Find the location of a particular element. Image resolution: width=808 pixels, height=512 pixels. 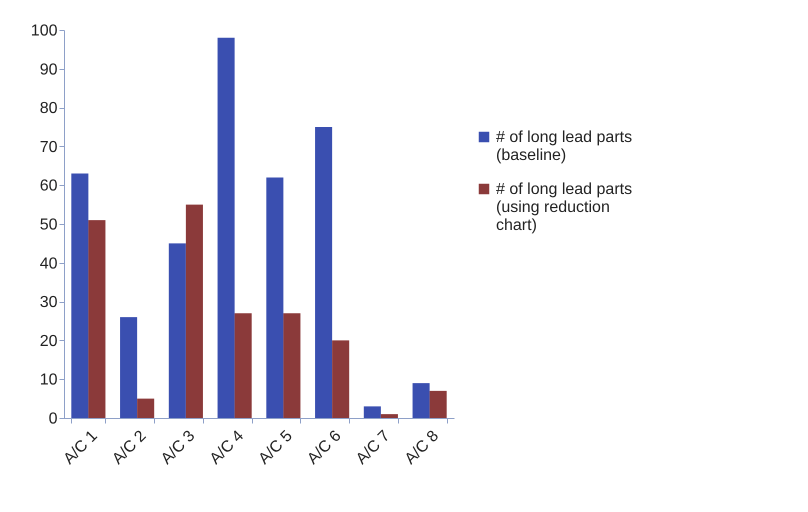

y-tick-label: 40 is located at coordinates (49, 263).